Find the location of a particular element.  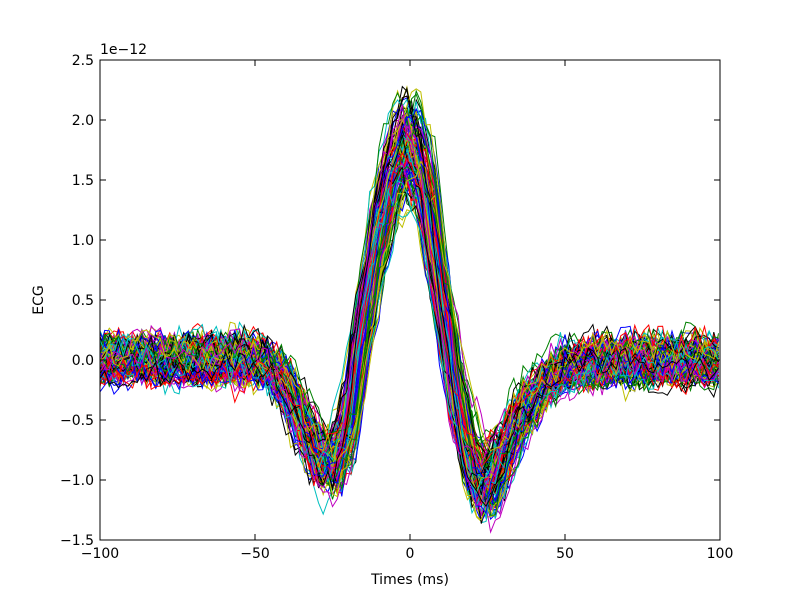

y-tick-label: 2.5 is located at coordinates (83, 61).